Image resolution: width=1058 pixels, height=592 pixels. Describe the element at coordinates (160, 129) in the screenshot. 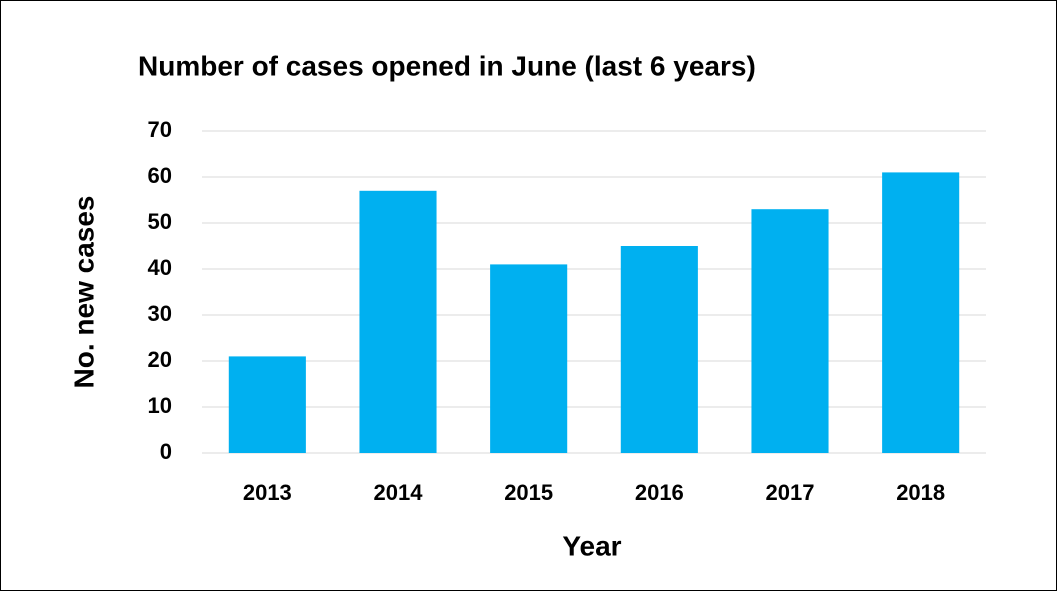

I see `y-tick-label: 70` at that location.